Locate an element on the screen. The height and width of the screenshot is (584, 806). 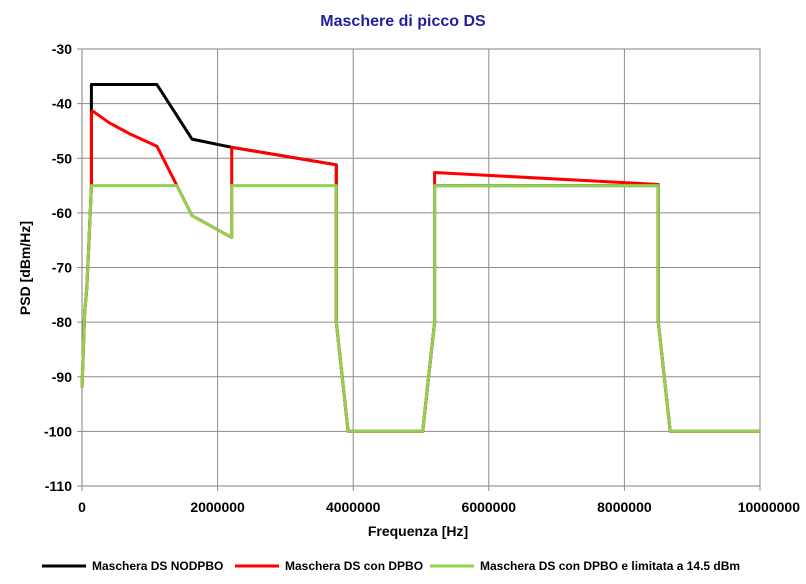
y-tick-label: -60 is located at coordinates (62, 213).